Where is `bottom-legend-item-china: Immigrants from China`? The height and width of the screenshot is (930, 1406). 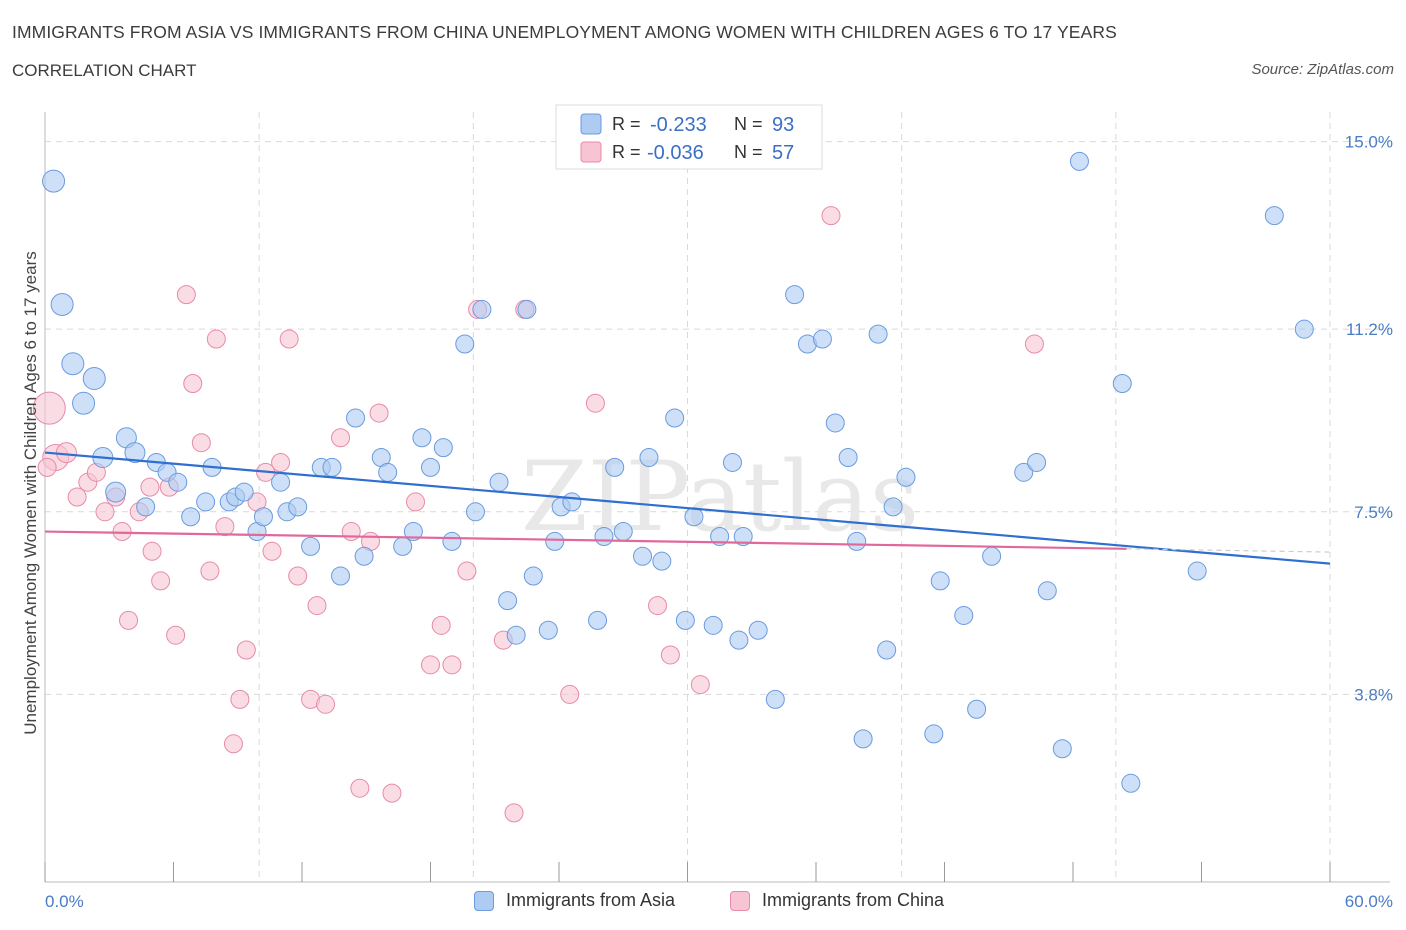 bottom-legend-item-china: Immigrants from China is located at coordinates (837, 900).